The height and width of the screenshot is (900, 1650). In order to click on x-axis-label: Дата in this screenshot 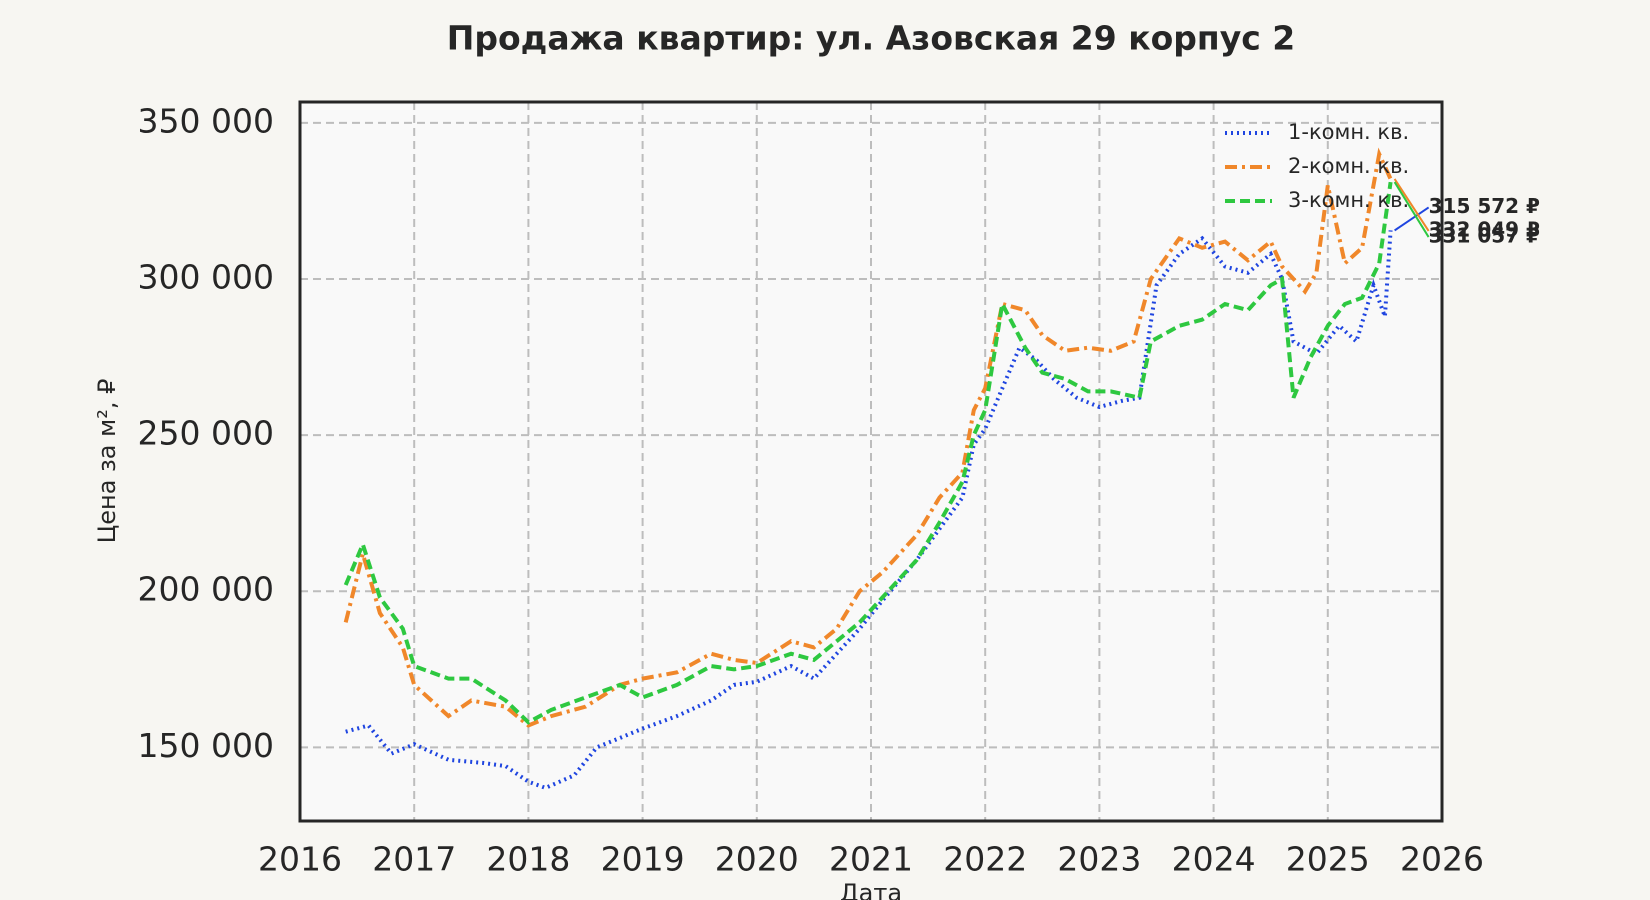, I will do `click(871, 889)`.